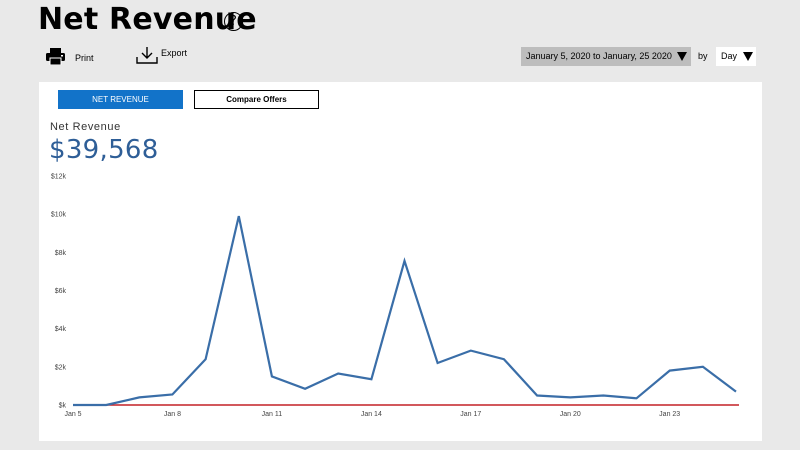 This screenshot has width=800, height=450. I want to click on x-tick-label: Jan 5, so click(72, 414).